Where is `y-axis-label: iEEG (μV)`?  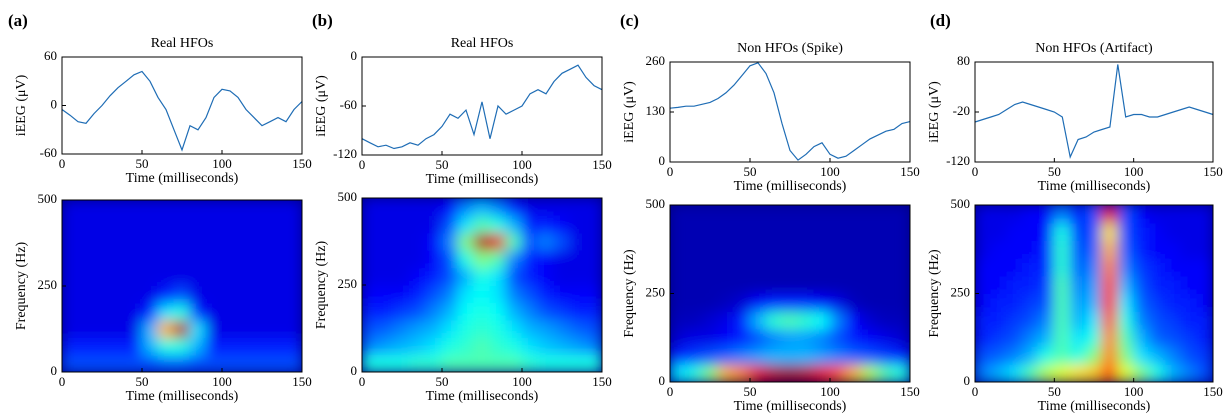
y-axis-label: iEEG (μV) is located at coordinates (321, 106).